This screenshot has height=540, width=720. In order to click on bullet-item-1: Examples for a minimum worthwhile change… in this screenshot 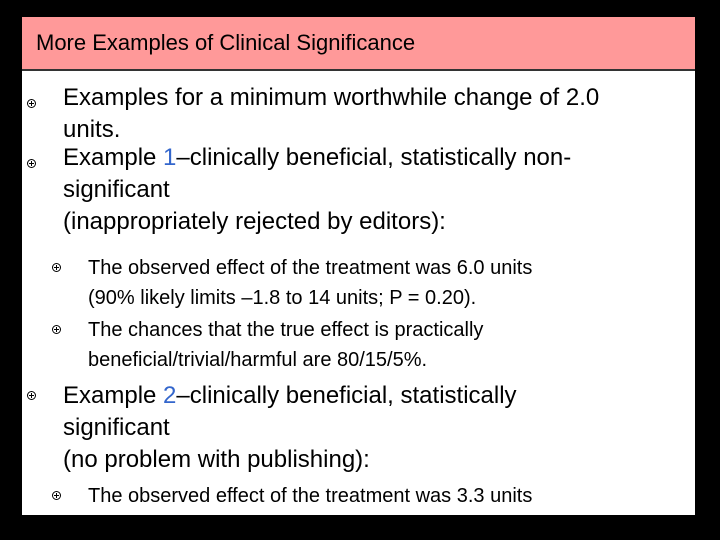, I will do `click(331, 114)`.